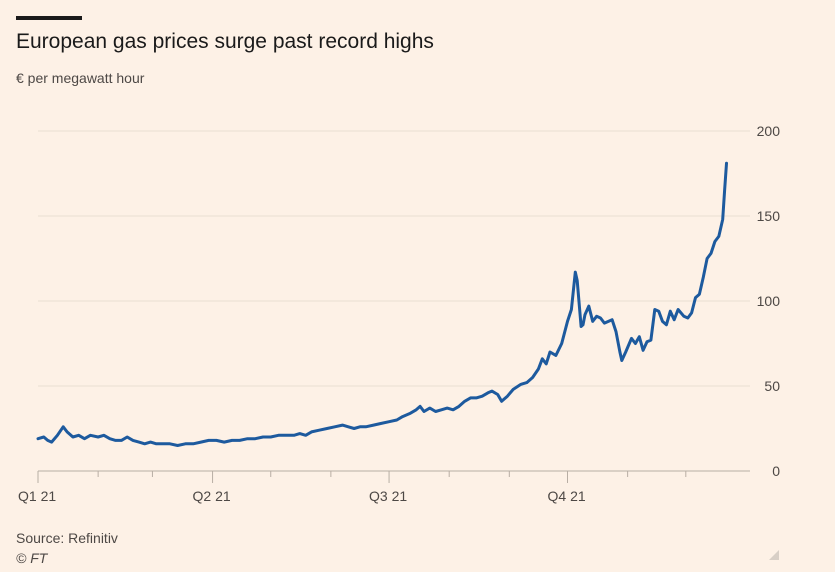  What do you see at coordinates (80, 78) in the screenshot?
I see `chart-subtitle: € per megawatt hour` at bounding box center [80, 78].